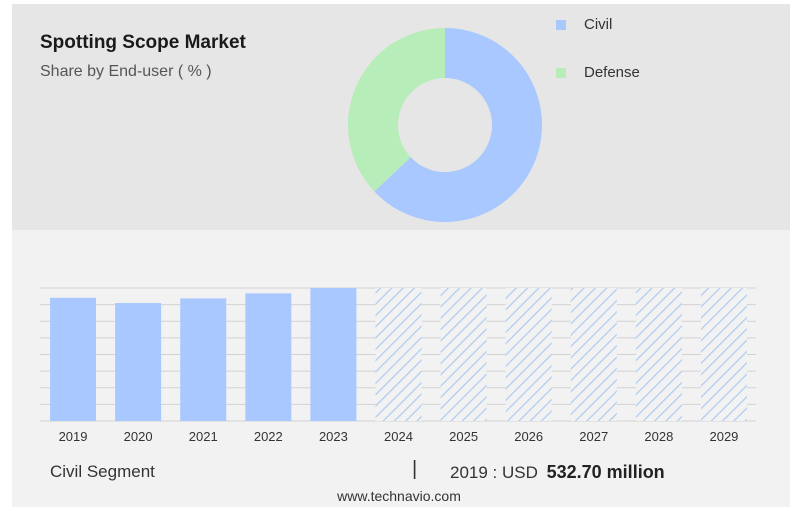  What do you see at coordinates (458, 125) in the screenshot?
I see `donut-slice-civil` at bounding box center [458, 125].